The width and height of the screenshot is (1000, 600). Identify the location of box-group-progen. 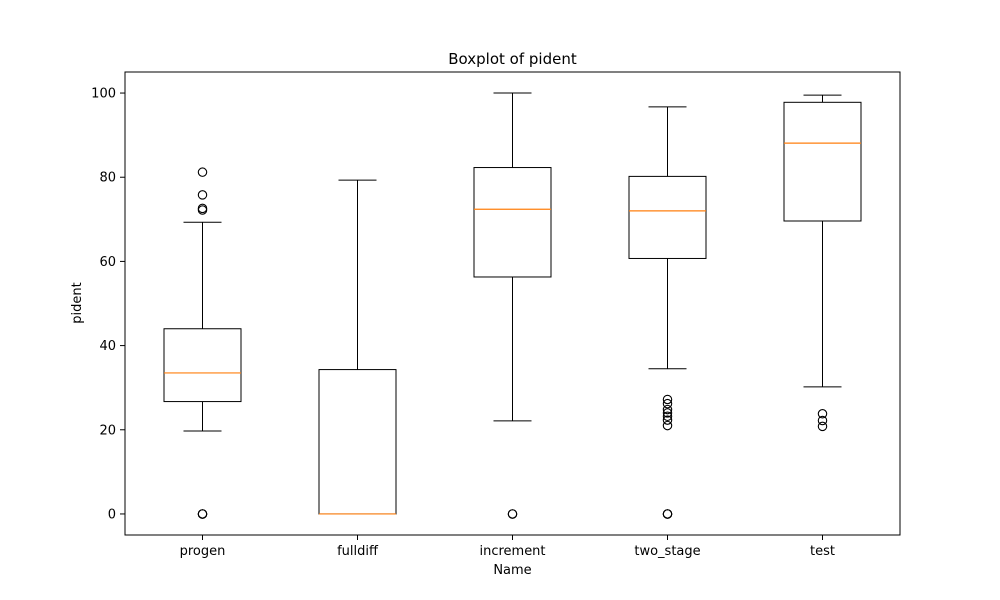
(202, 343).